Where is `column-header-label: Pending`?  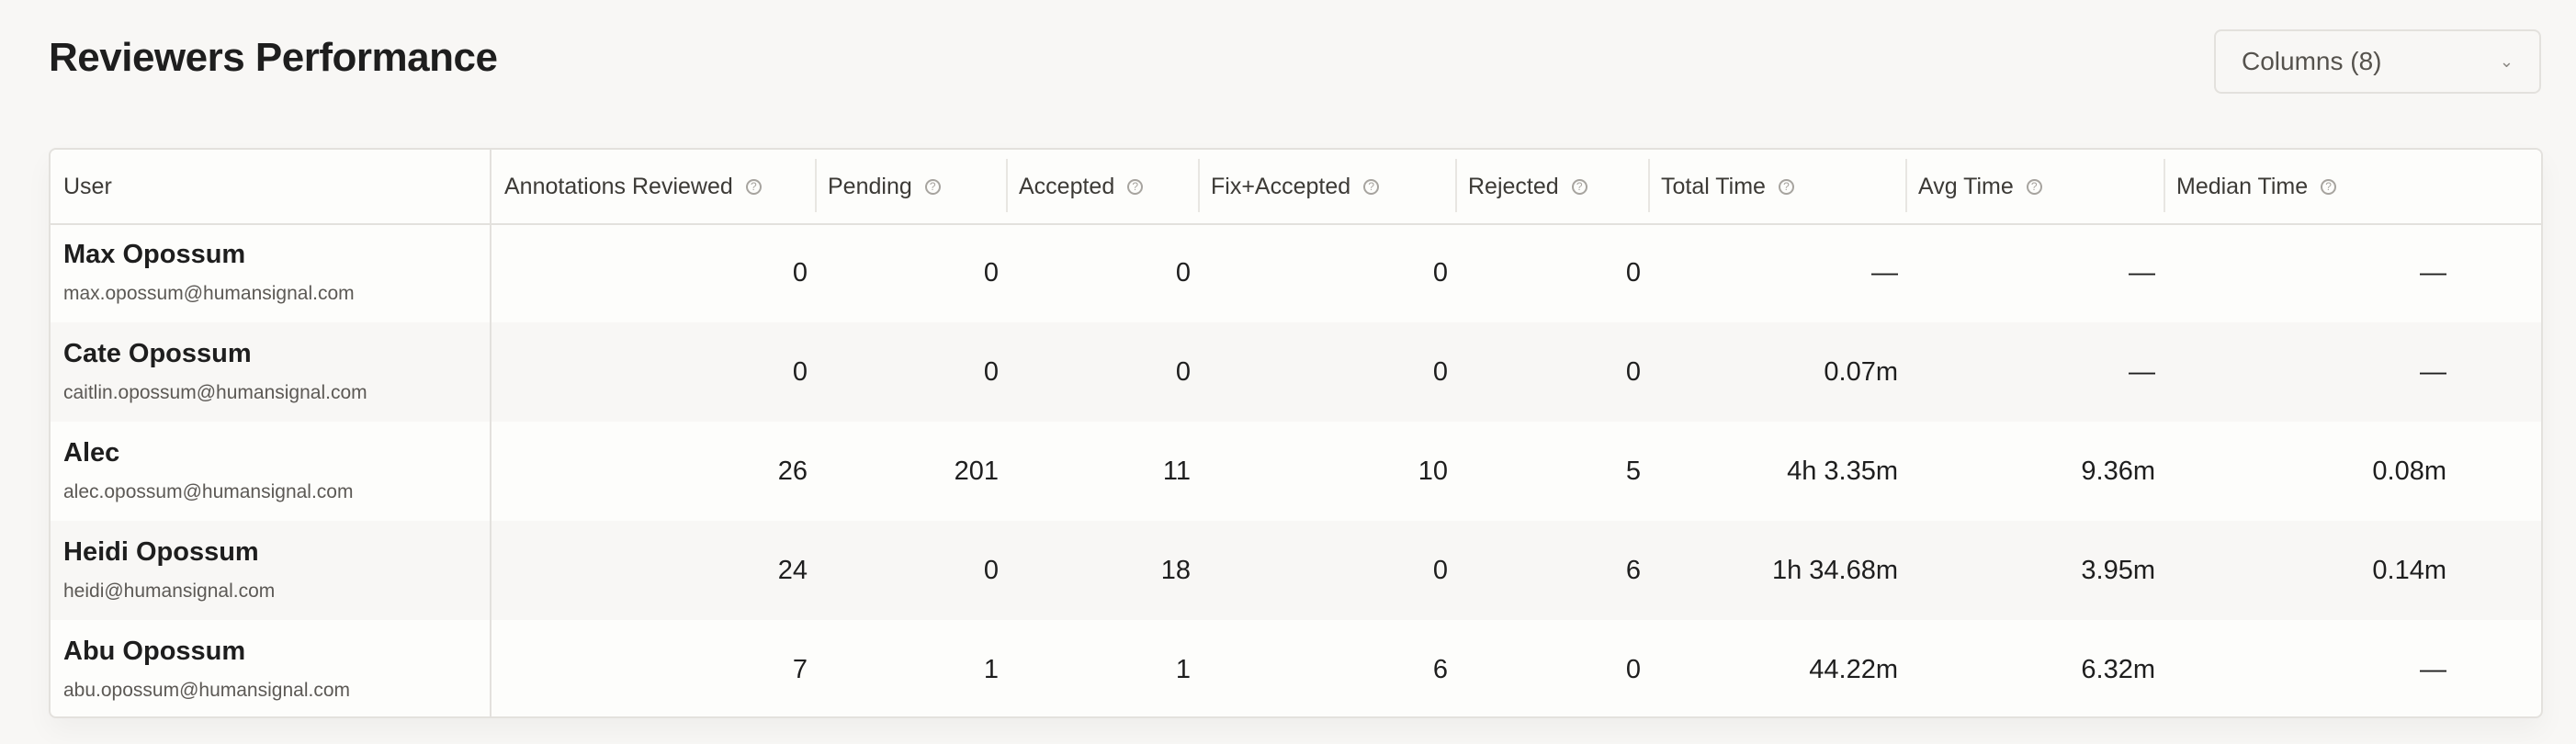 column-header-label: Pending is located at coordinates (870, 186).